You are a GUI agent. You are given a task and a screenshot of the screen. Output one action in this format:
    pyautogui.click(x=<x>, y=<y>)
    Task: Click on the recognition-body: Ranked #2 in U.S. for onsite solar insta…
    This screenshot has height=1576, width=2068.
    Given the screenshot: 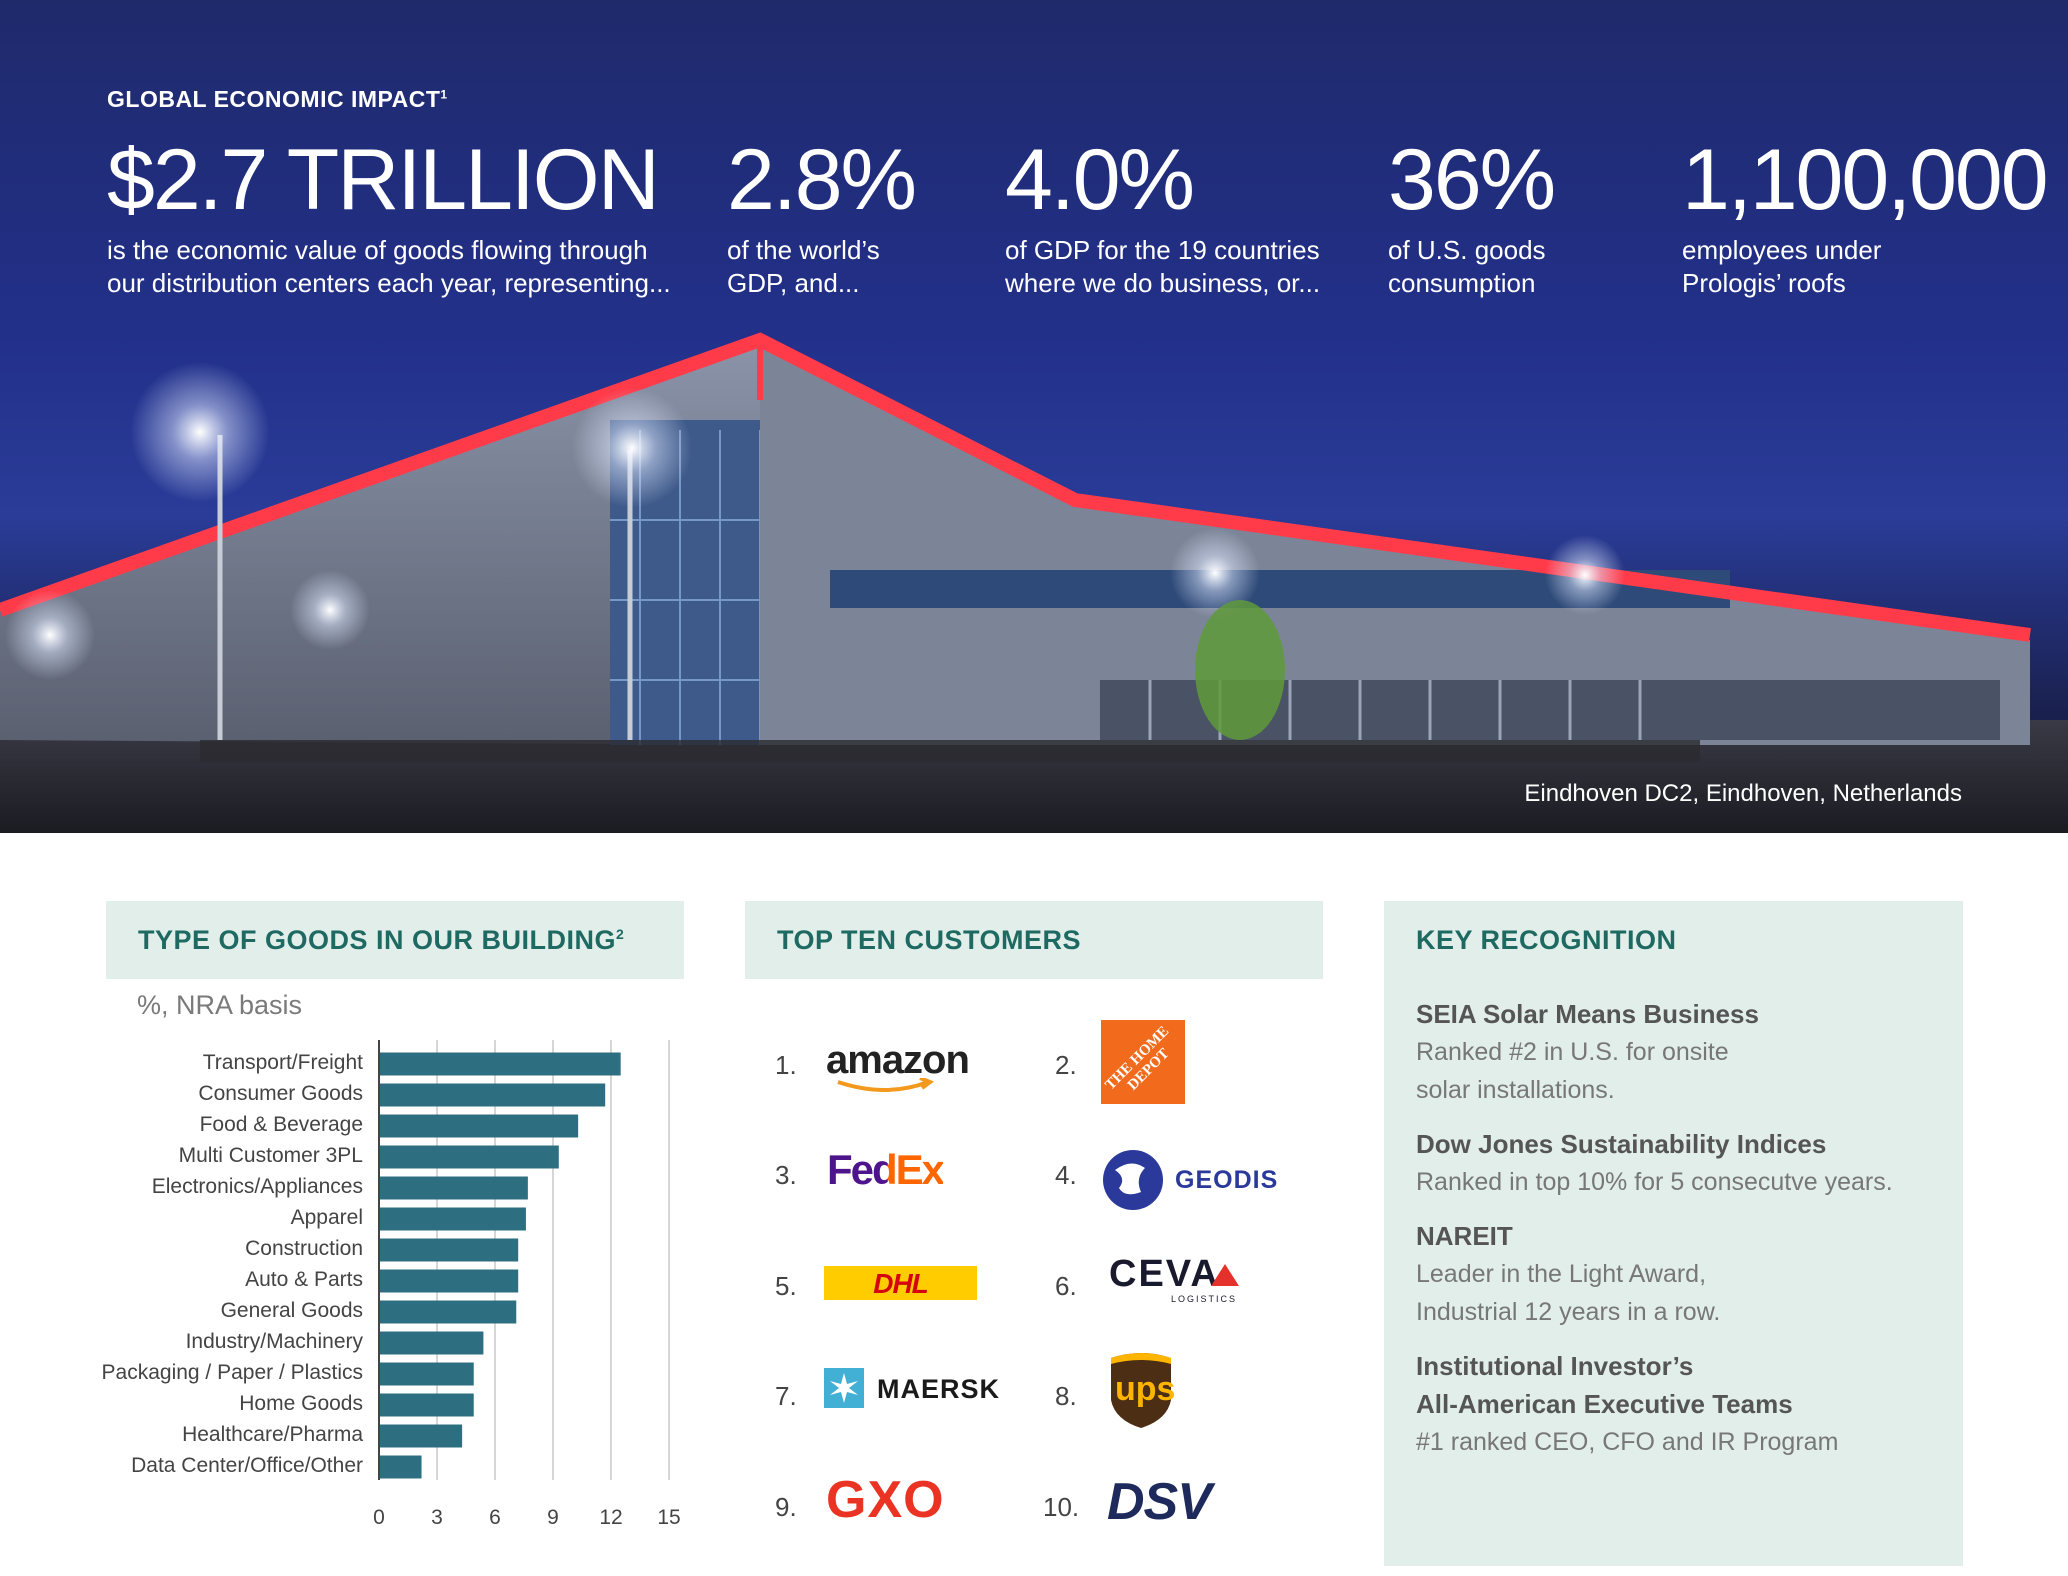 What is the action you would take?
    pyautogui.click(x=1572, y=1071)
    